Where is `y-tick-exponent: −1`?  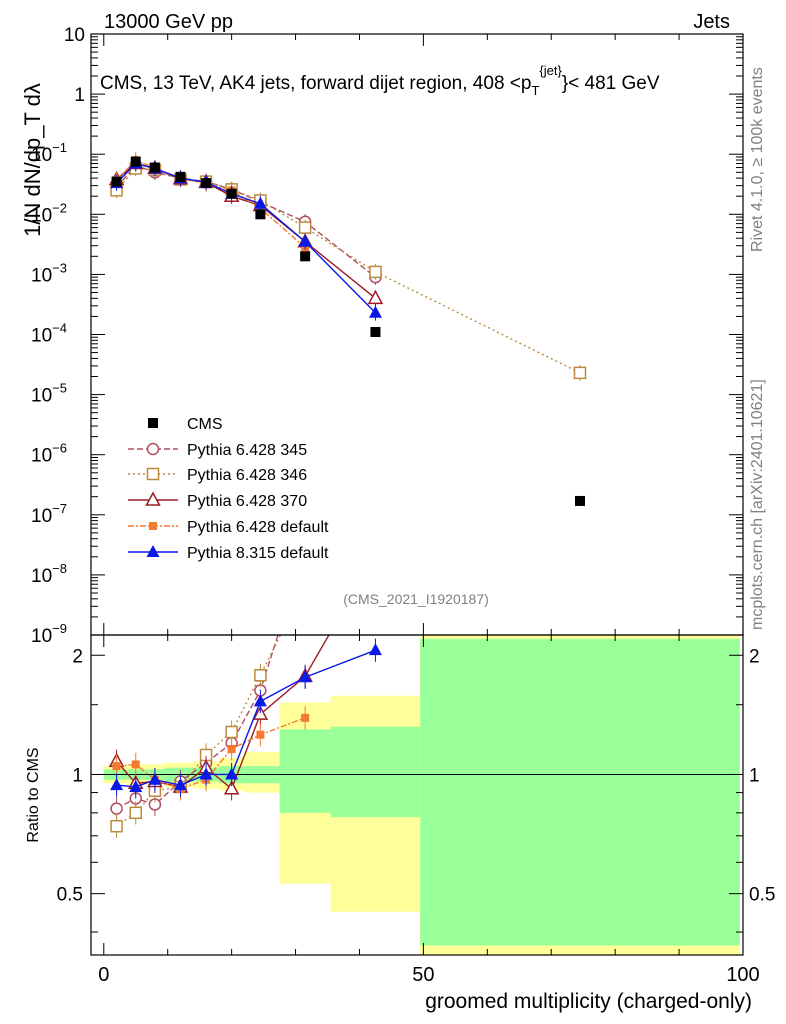
y-tick-exponent: −1 is located at coordinates (59, 147).